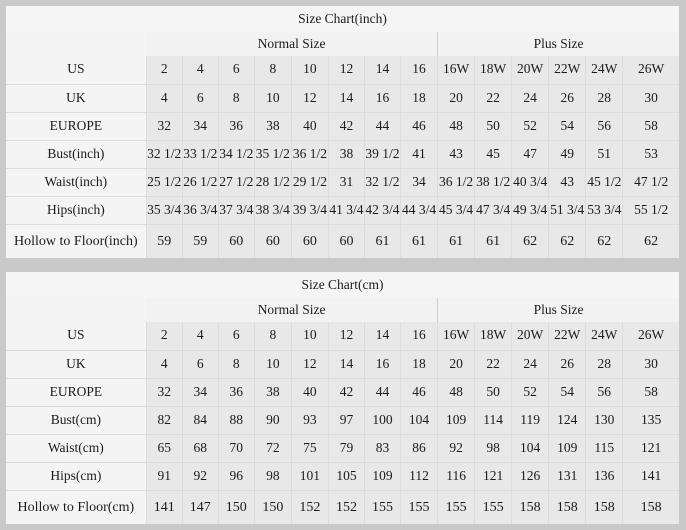 The height and width of the screenshot is (530, 686). I want to click on cell-normal-1: 68, so click(200, 448).